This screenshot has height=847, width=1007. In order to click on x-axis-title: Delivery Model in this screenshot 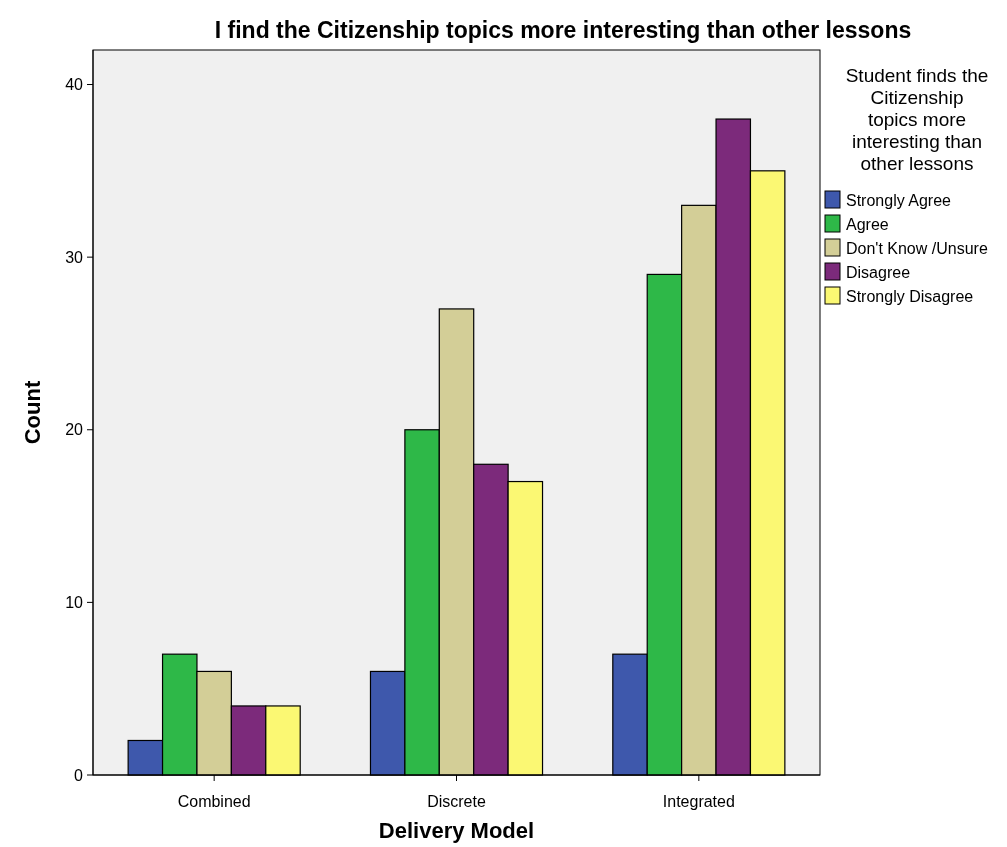, I will do `click(456, 830)`.